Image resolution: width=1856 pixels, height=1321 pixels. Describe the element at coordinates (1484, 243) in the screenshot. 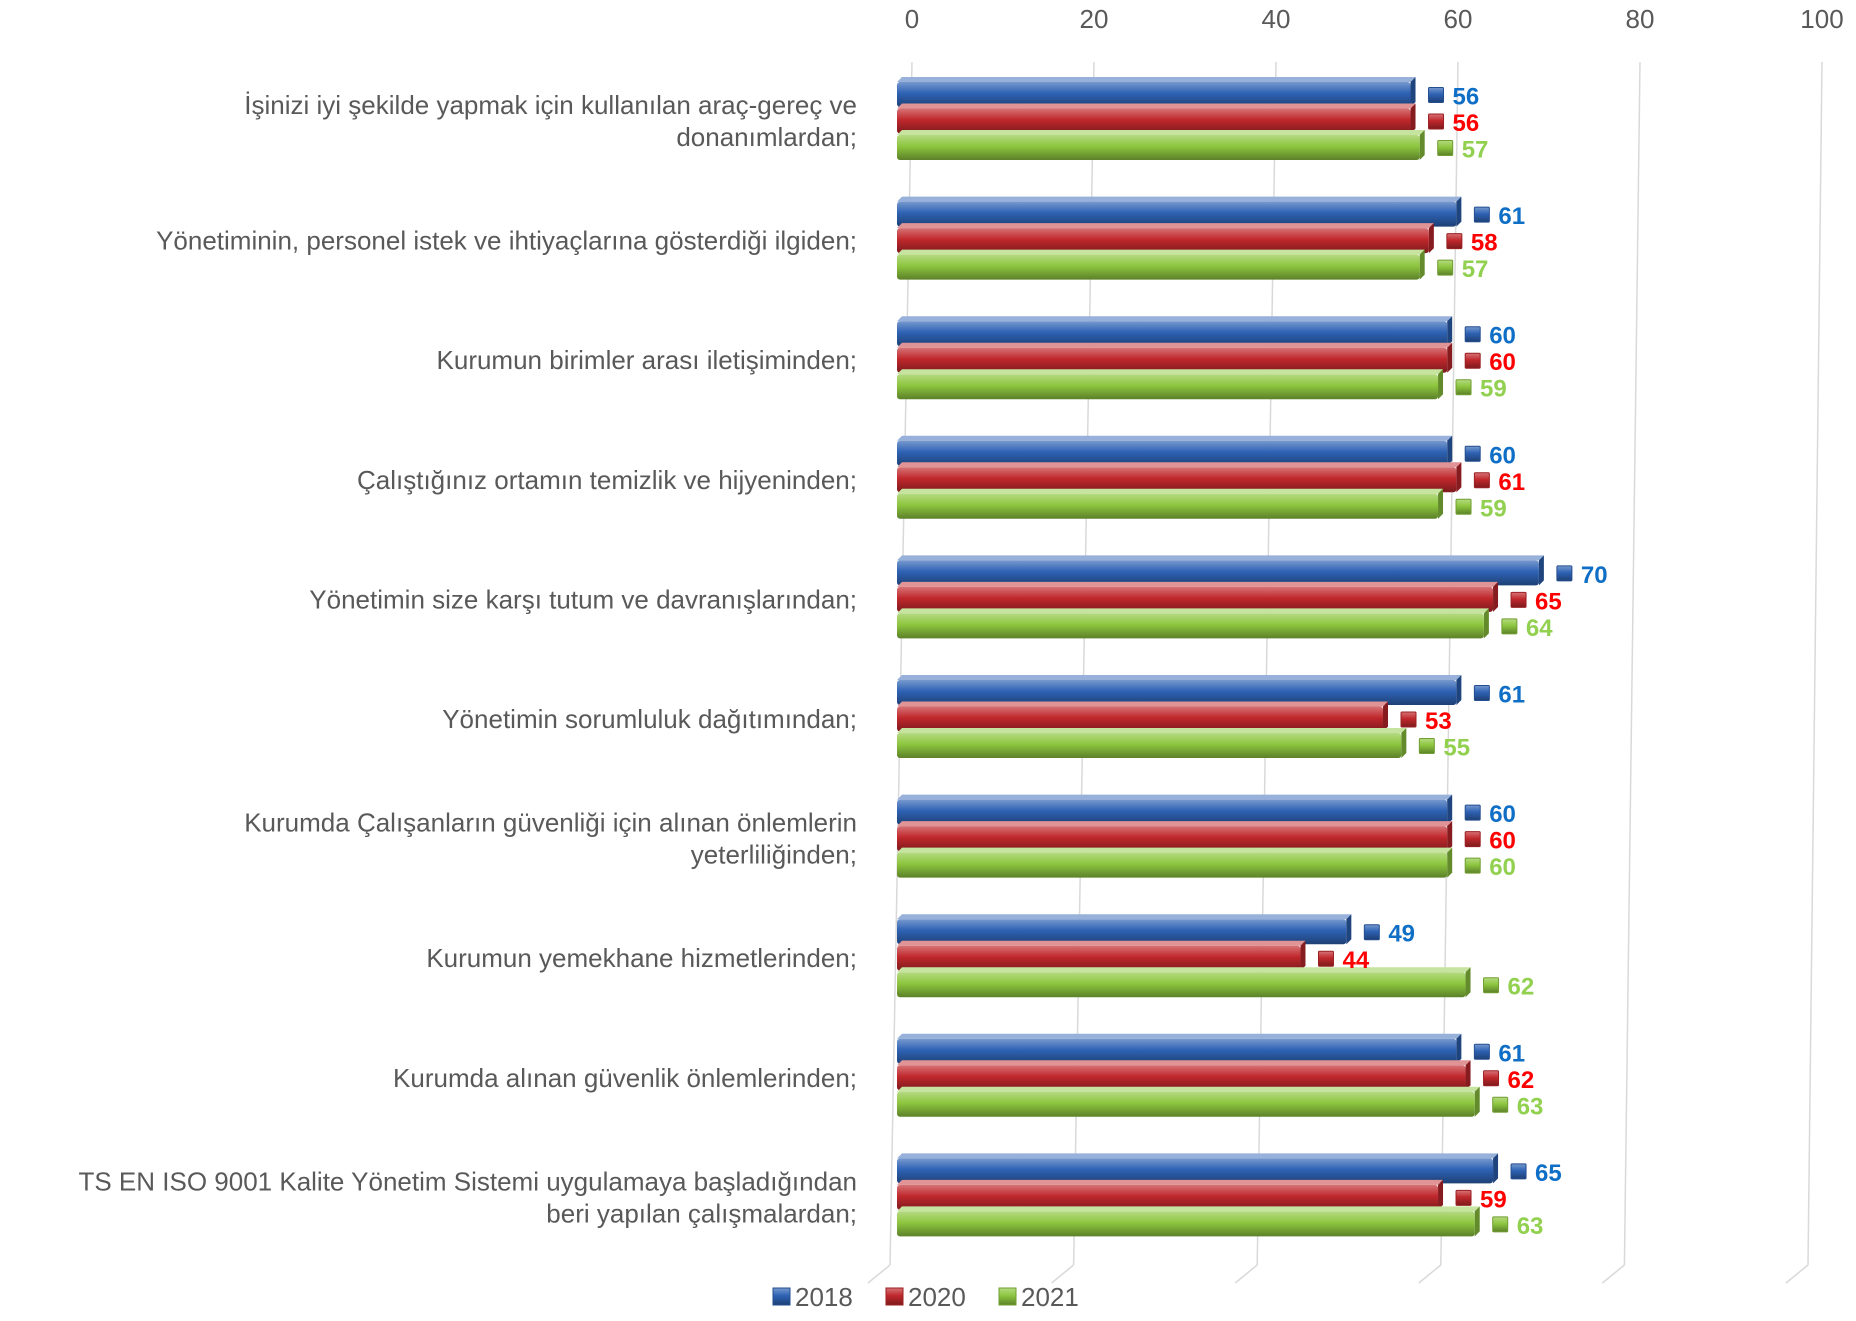

I see `data-label-2020: 58` at that location.